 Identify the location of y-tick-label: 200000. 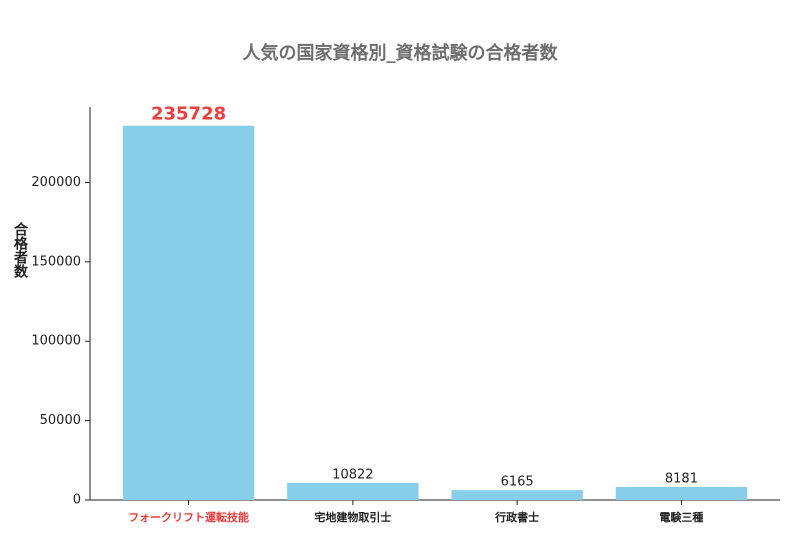
(56, 182).